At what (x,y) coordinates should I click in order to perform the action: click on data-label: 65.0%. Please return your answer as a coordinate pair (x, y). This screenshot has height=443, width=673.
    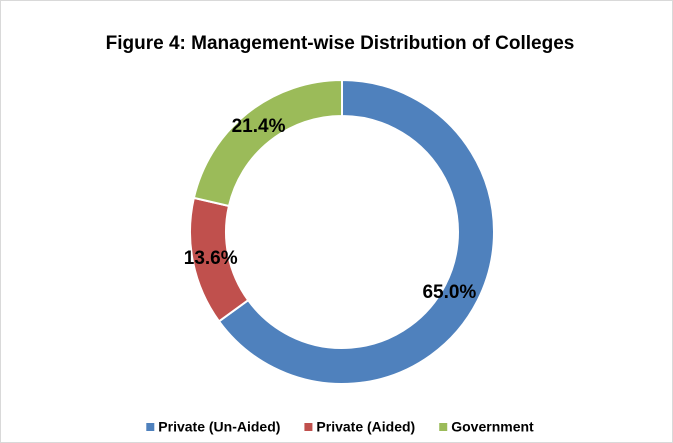
    Looking at the image, I should click on (449, 292).